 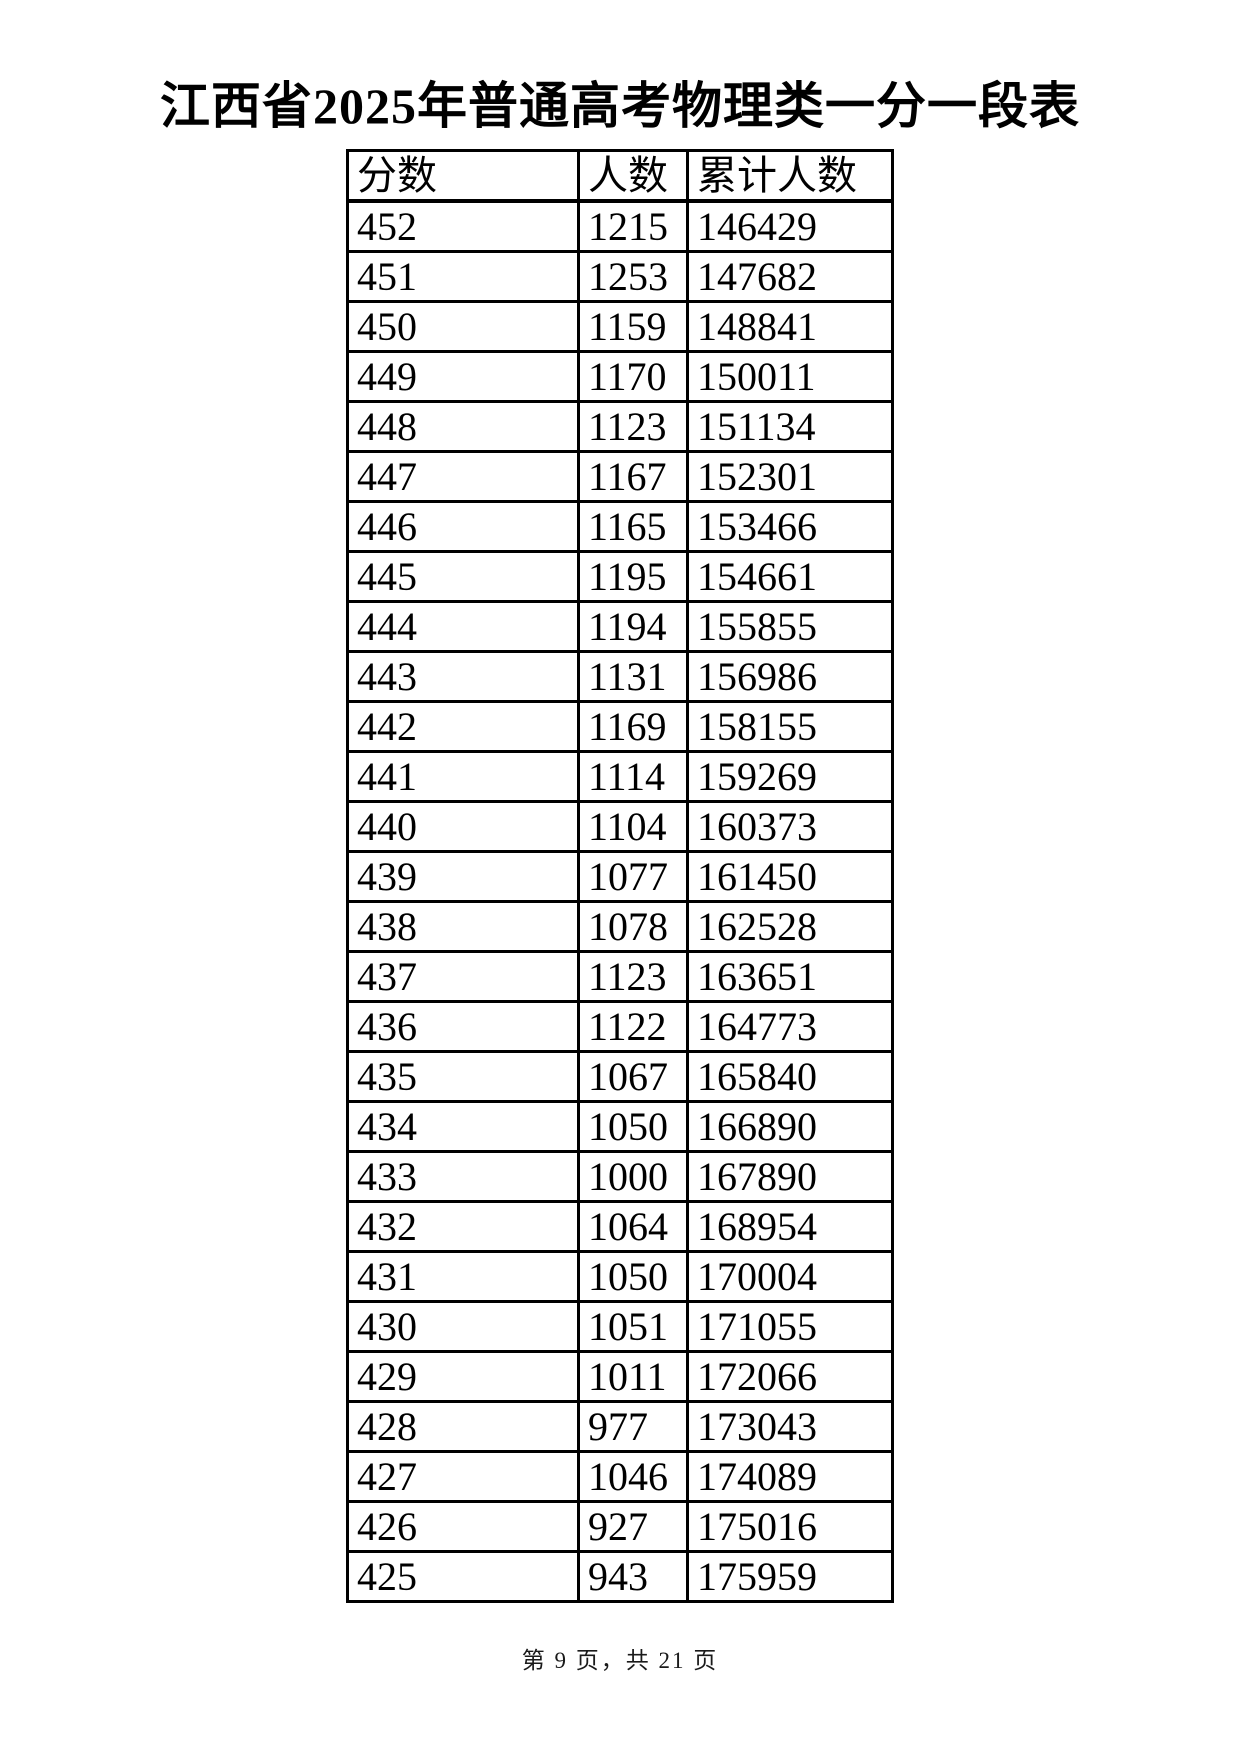 What do you see at coordinates (463, 976) in the screenshot?
I see `table-cell-score: 437` at bounding box center [463, 976].